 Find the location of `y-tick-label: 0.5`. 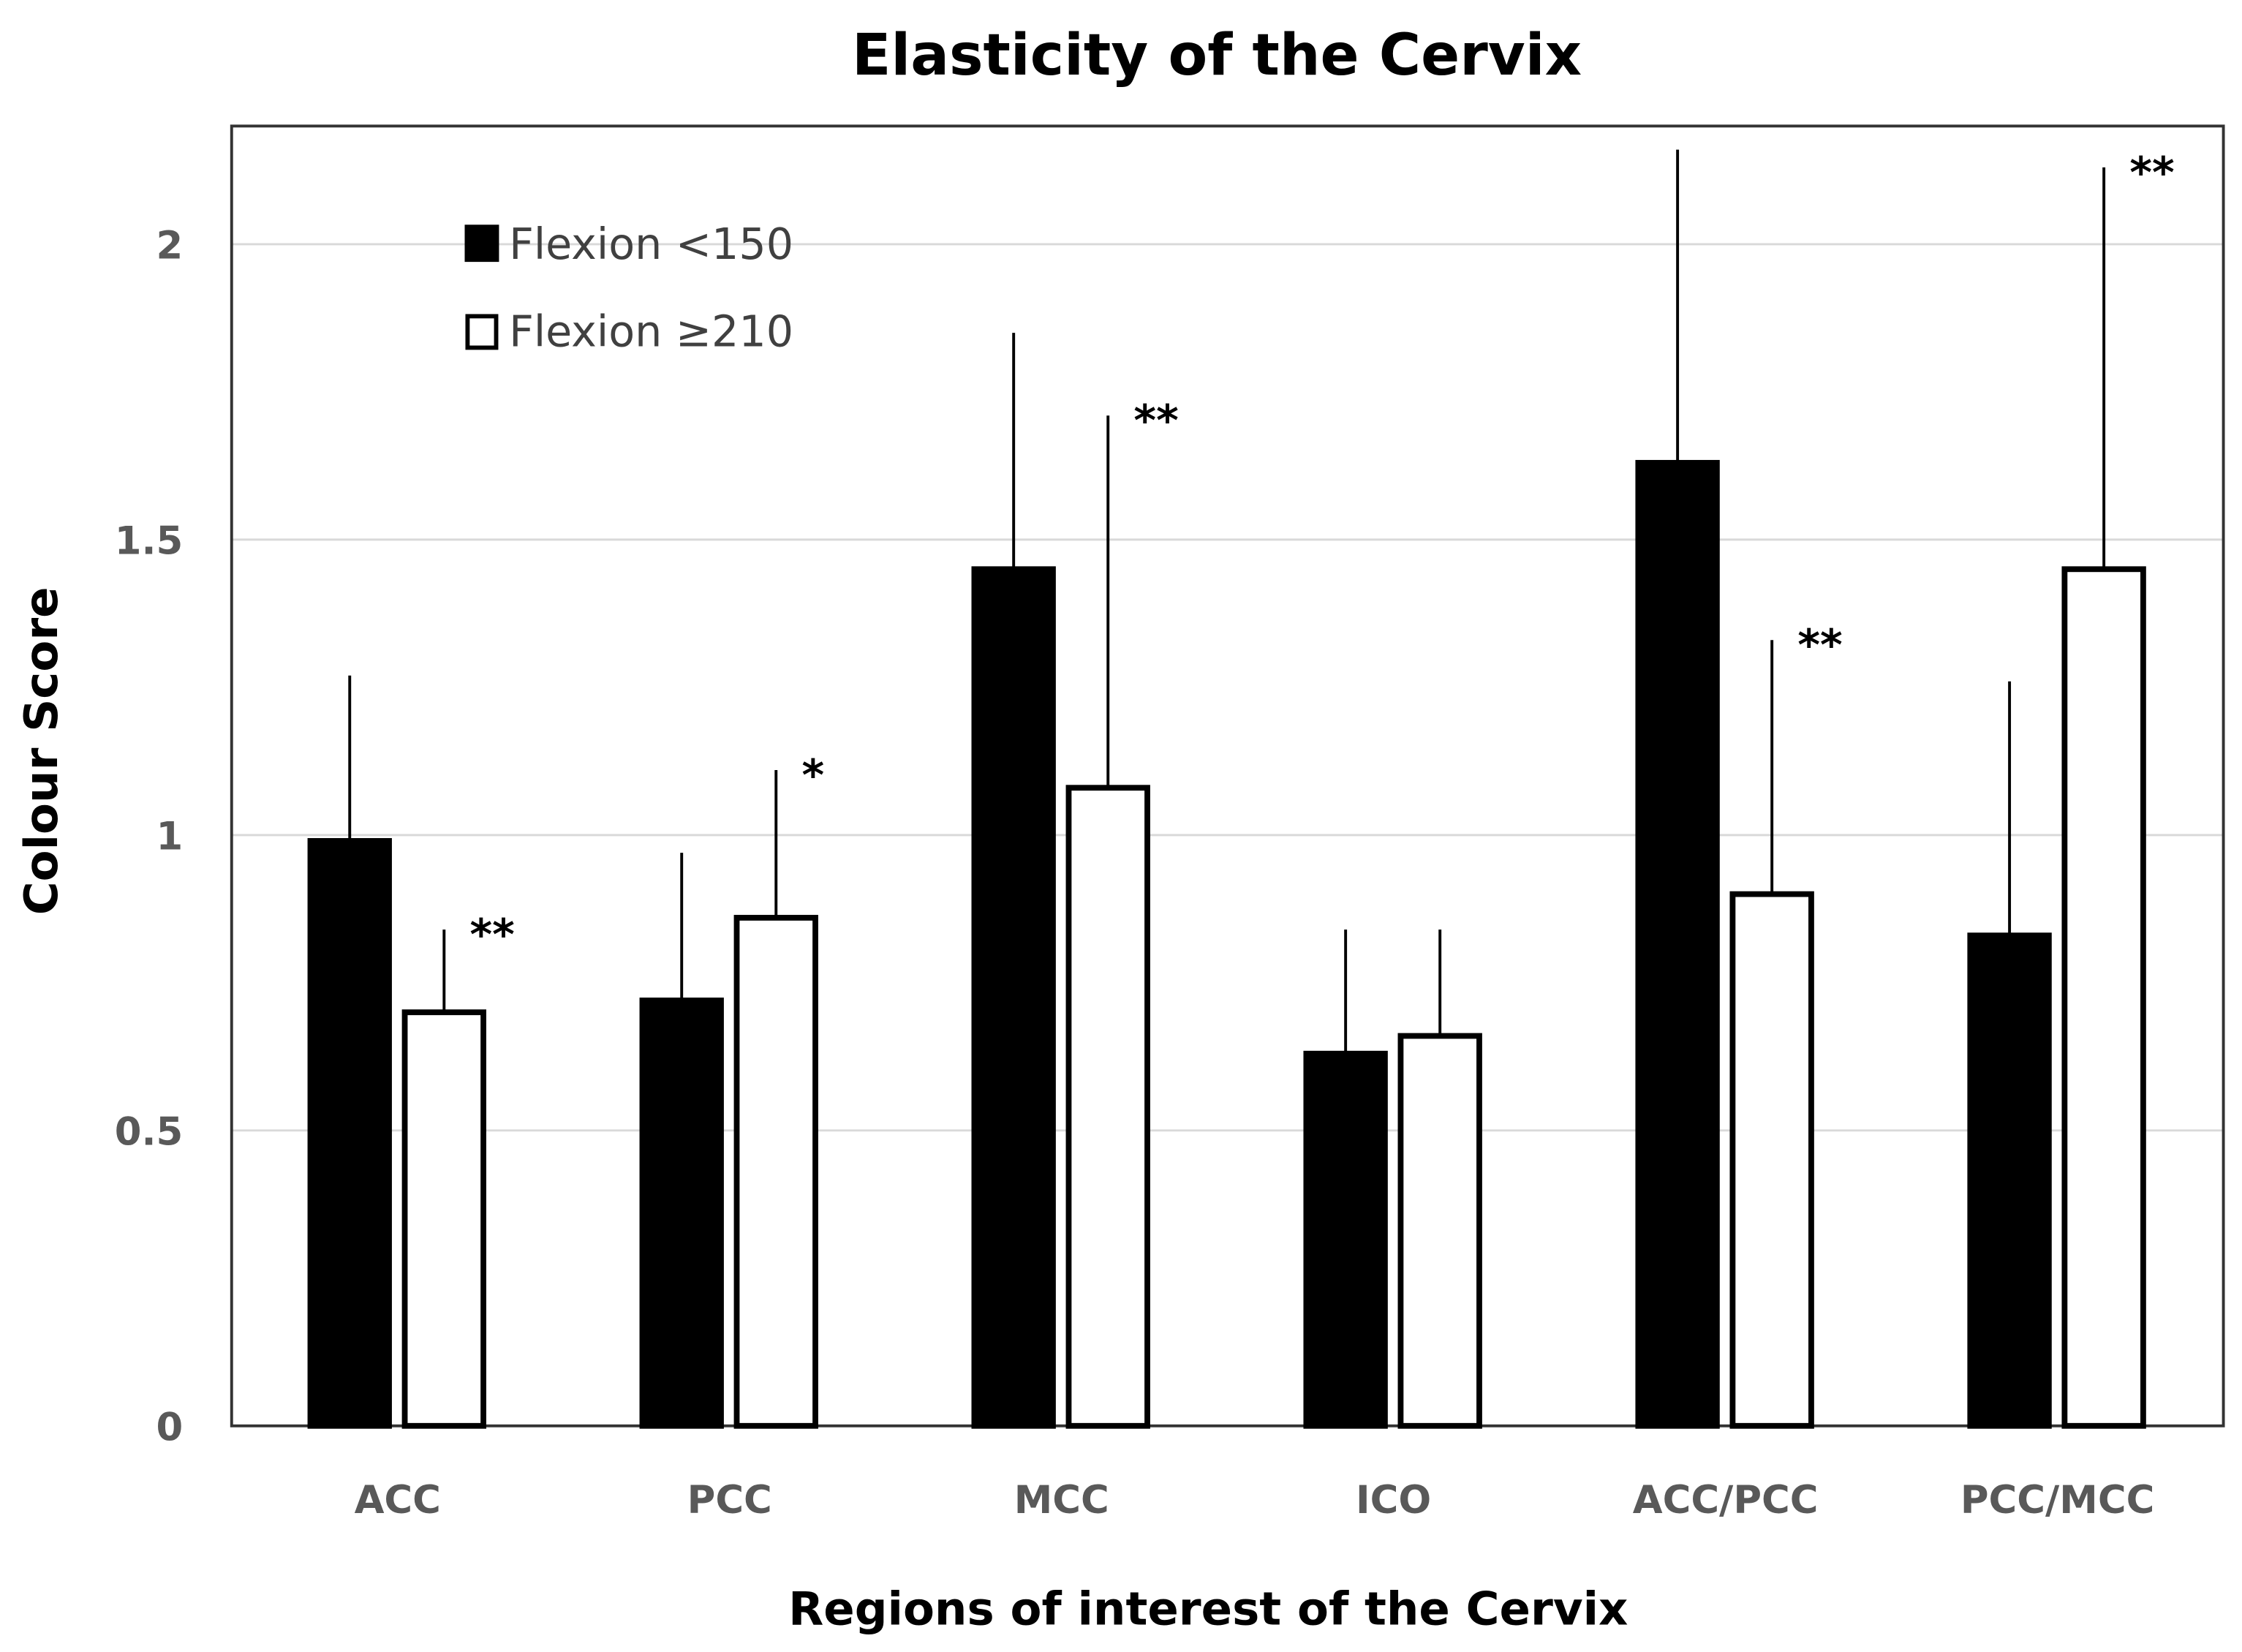

y-tick-label: 0.5 is located at coordinates (149, 1131).